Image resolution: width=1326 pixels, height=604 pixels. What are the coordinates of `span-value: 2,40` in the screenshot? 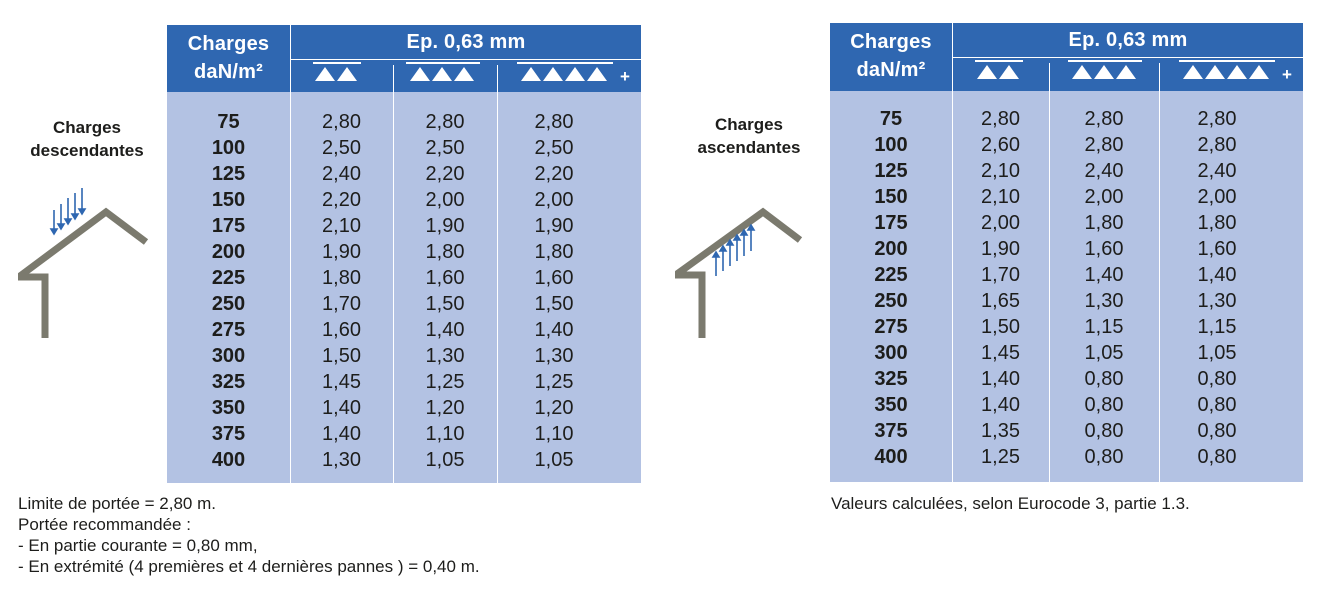 It's located at (1217, 171).